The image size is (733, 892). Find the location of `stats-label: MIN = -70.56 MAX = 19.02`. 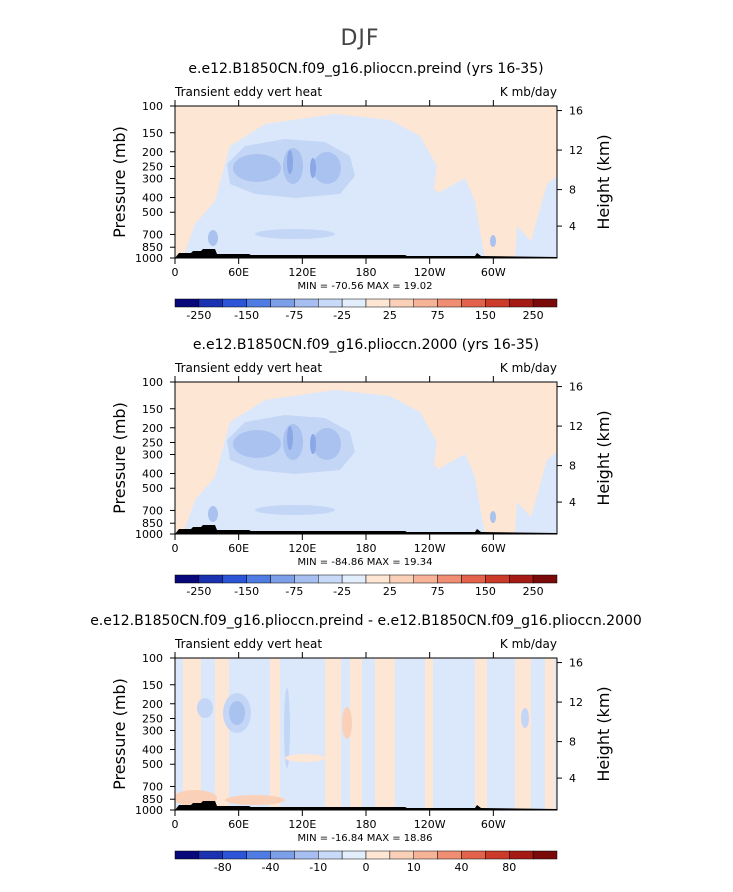

stats-label: MIN = -70.56 MAX = 19.02 is located at coordinates (365, 286).